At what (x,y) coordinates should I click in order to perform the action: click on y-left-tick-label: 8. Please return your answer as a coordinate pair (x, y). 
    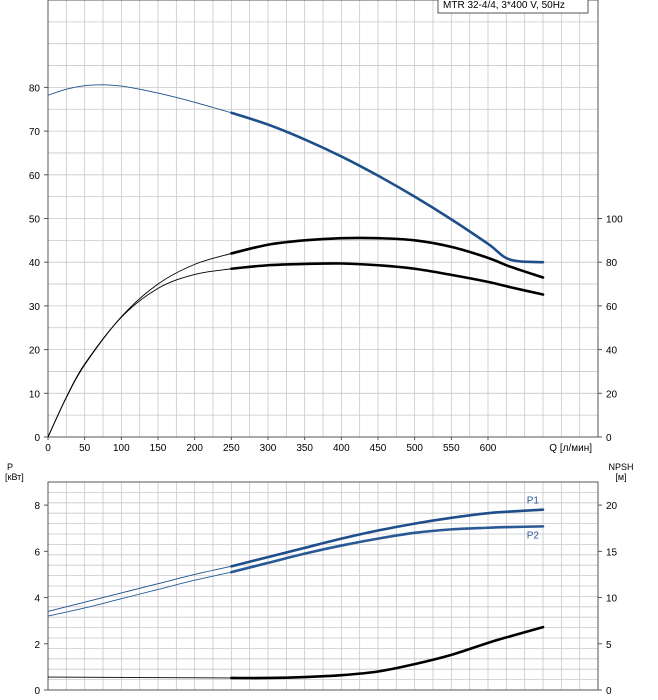
    Looking at the image, I should click on (37, 506).